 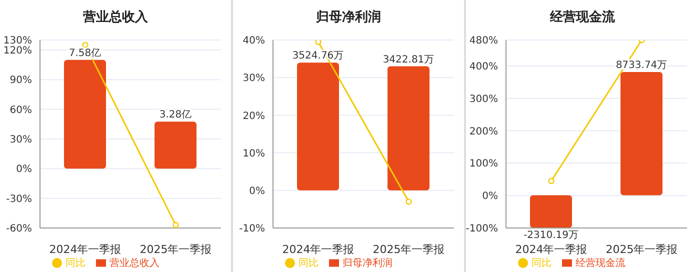 What do you see at coordinates (483, 132) in the screenshot?
I see `y-tick-label: 200%` at bounding box center [483, 132].